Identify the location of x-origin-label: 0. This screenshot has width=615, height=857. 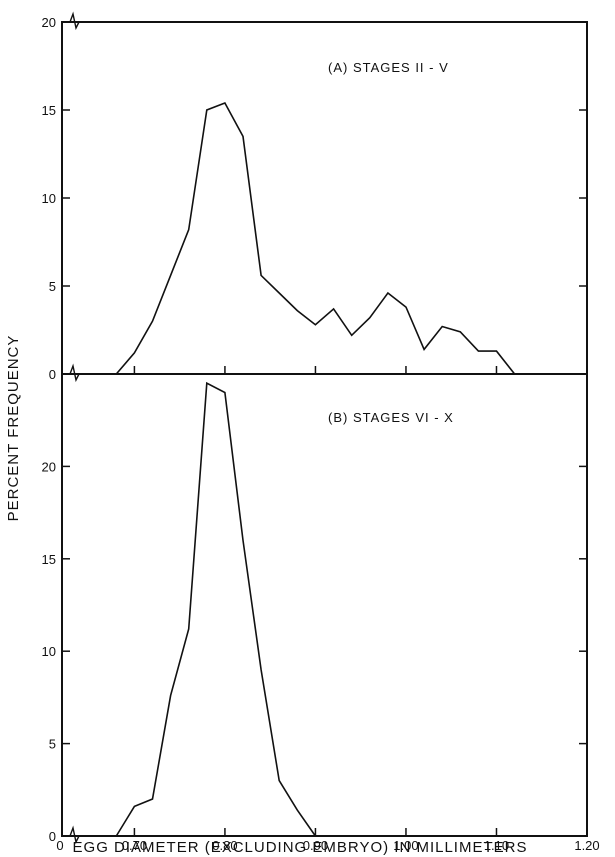
(59, 845).